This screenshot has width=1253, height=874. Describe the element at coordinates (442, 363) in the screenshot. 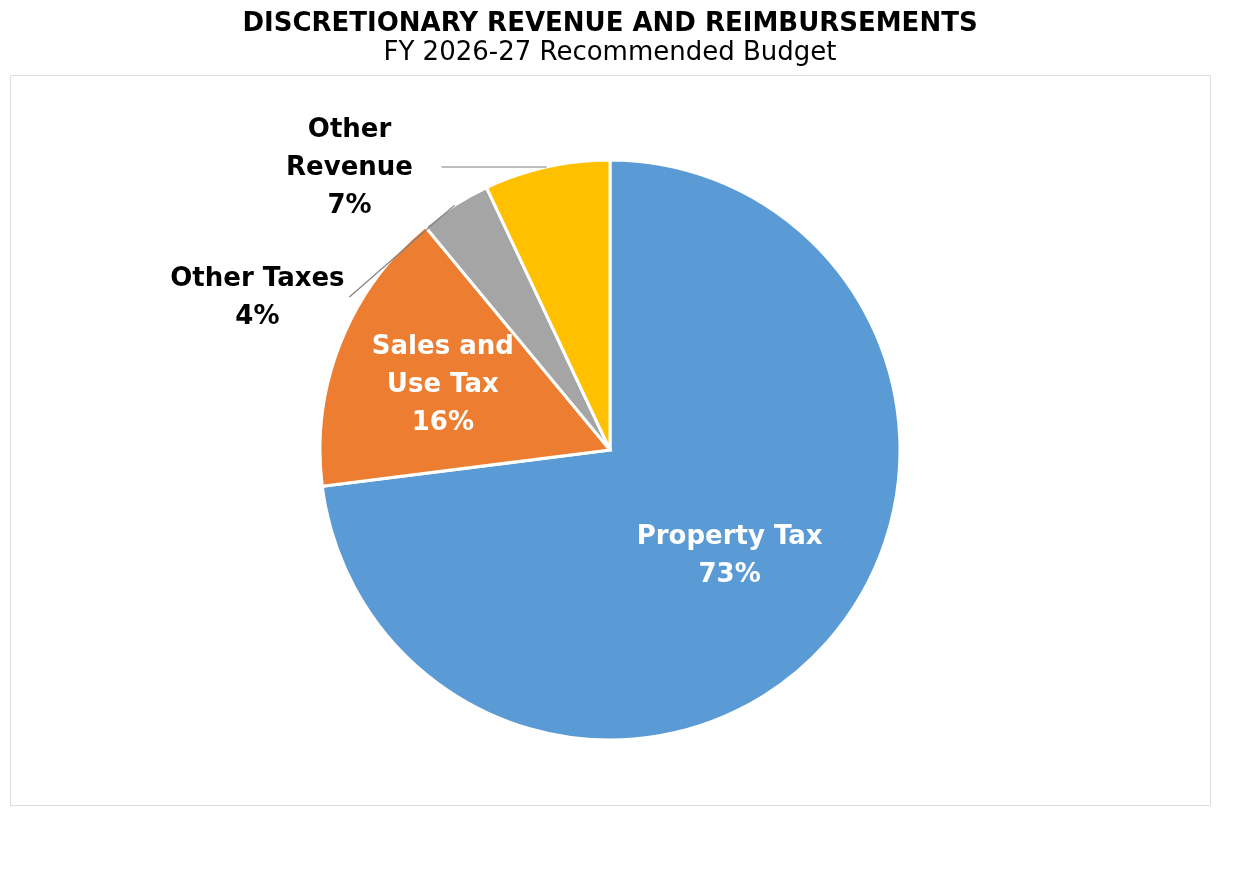

I see `slice-label: Sales and Use Tax` at that location.